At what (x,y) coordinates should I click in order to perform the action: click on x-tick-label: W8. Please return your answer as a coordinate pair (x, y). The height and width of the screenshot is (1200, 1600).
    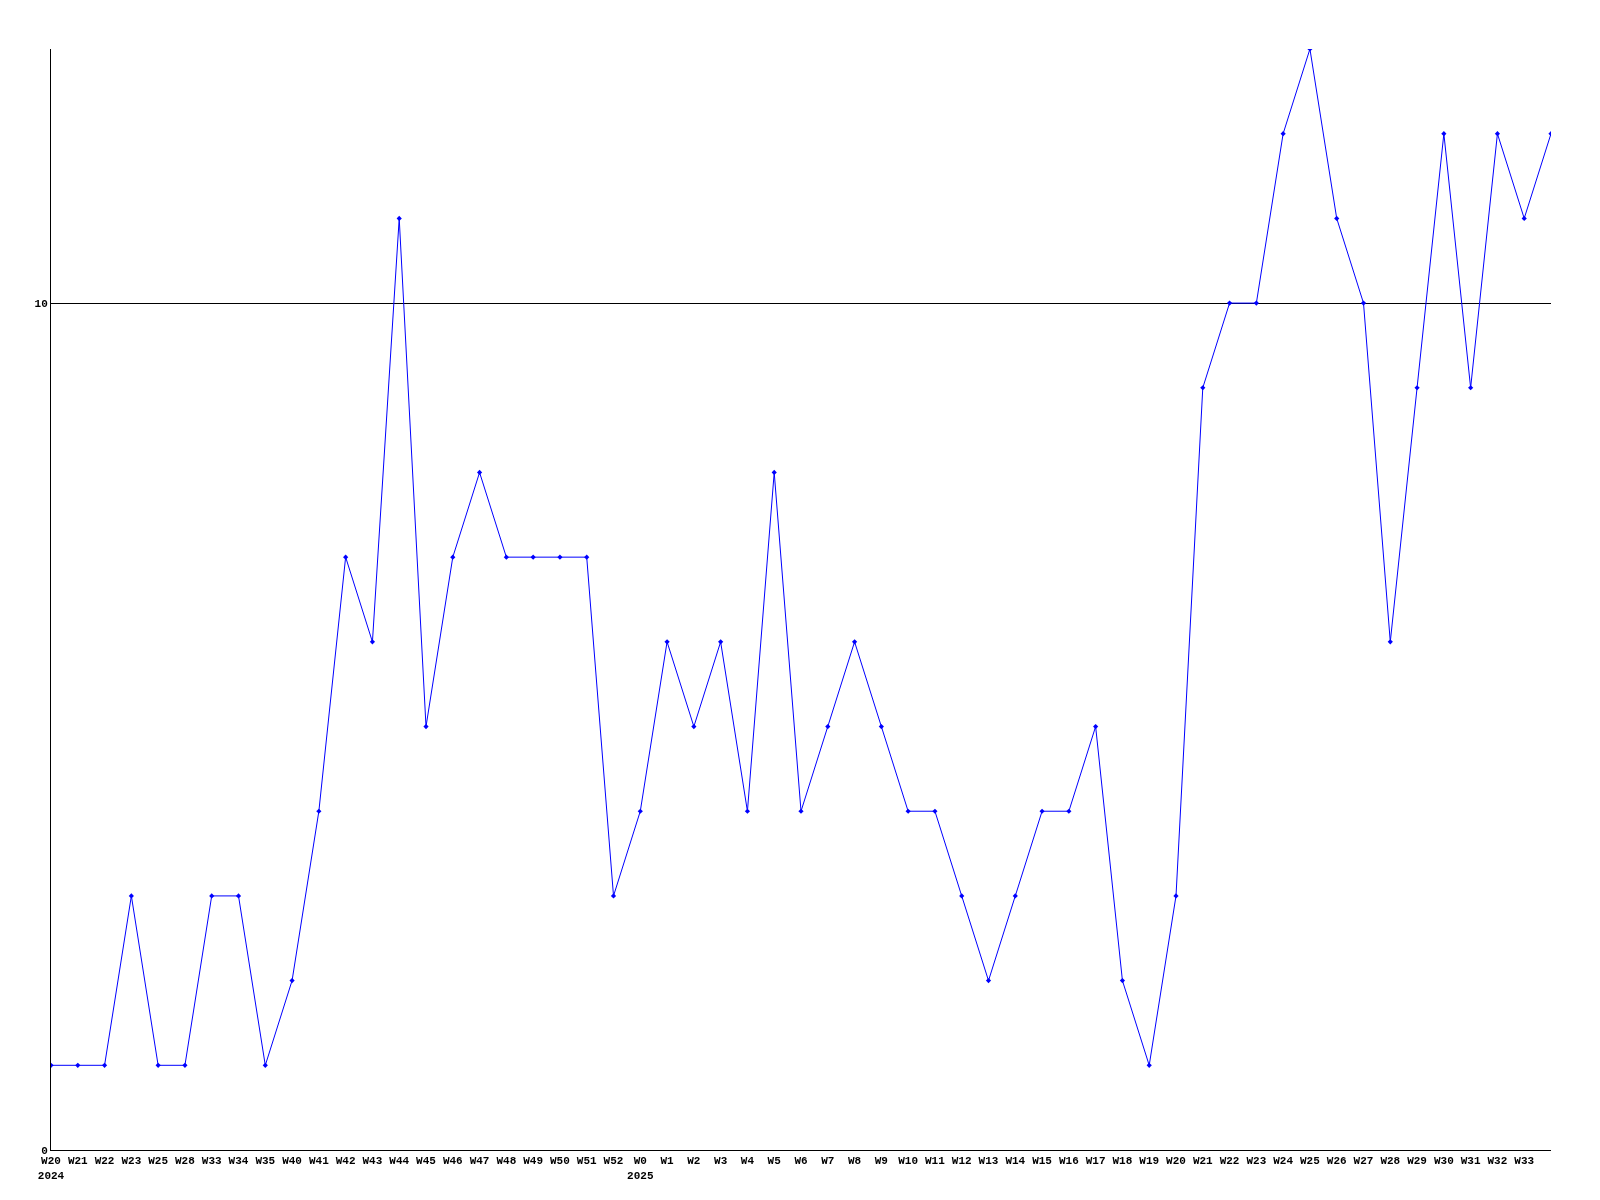
    Looking at the image, I should click on (854, 1161).